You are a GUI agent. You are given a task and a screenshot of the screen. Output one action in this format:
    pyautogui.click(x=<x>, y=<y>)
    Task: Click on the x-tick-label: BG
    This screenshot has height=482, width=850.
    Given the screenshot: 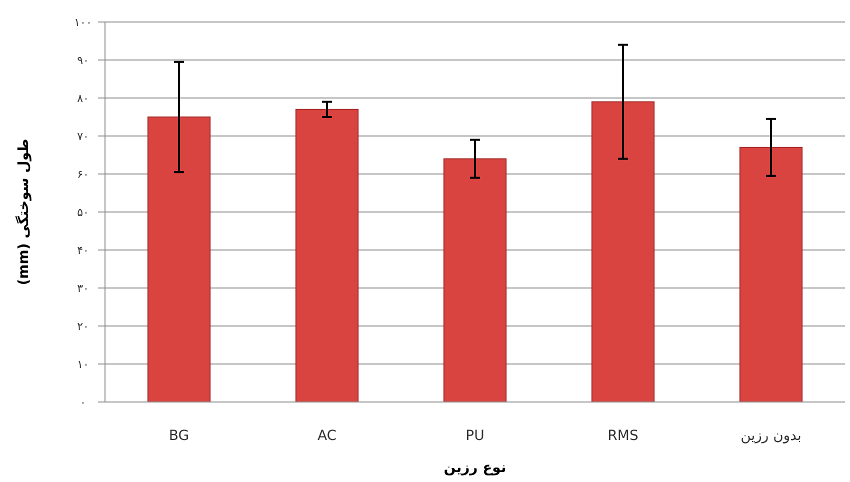 What is the action you would take?
    pyautogui.click(x=179, y=436)
    